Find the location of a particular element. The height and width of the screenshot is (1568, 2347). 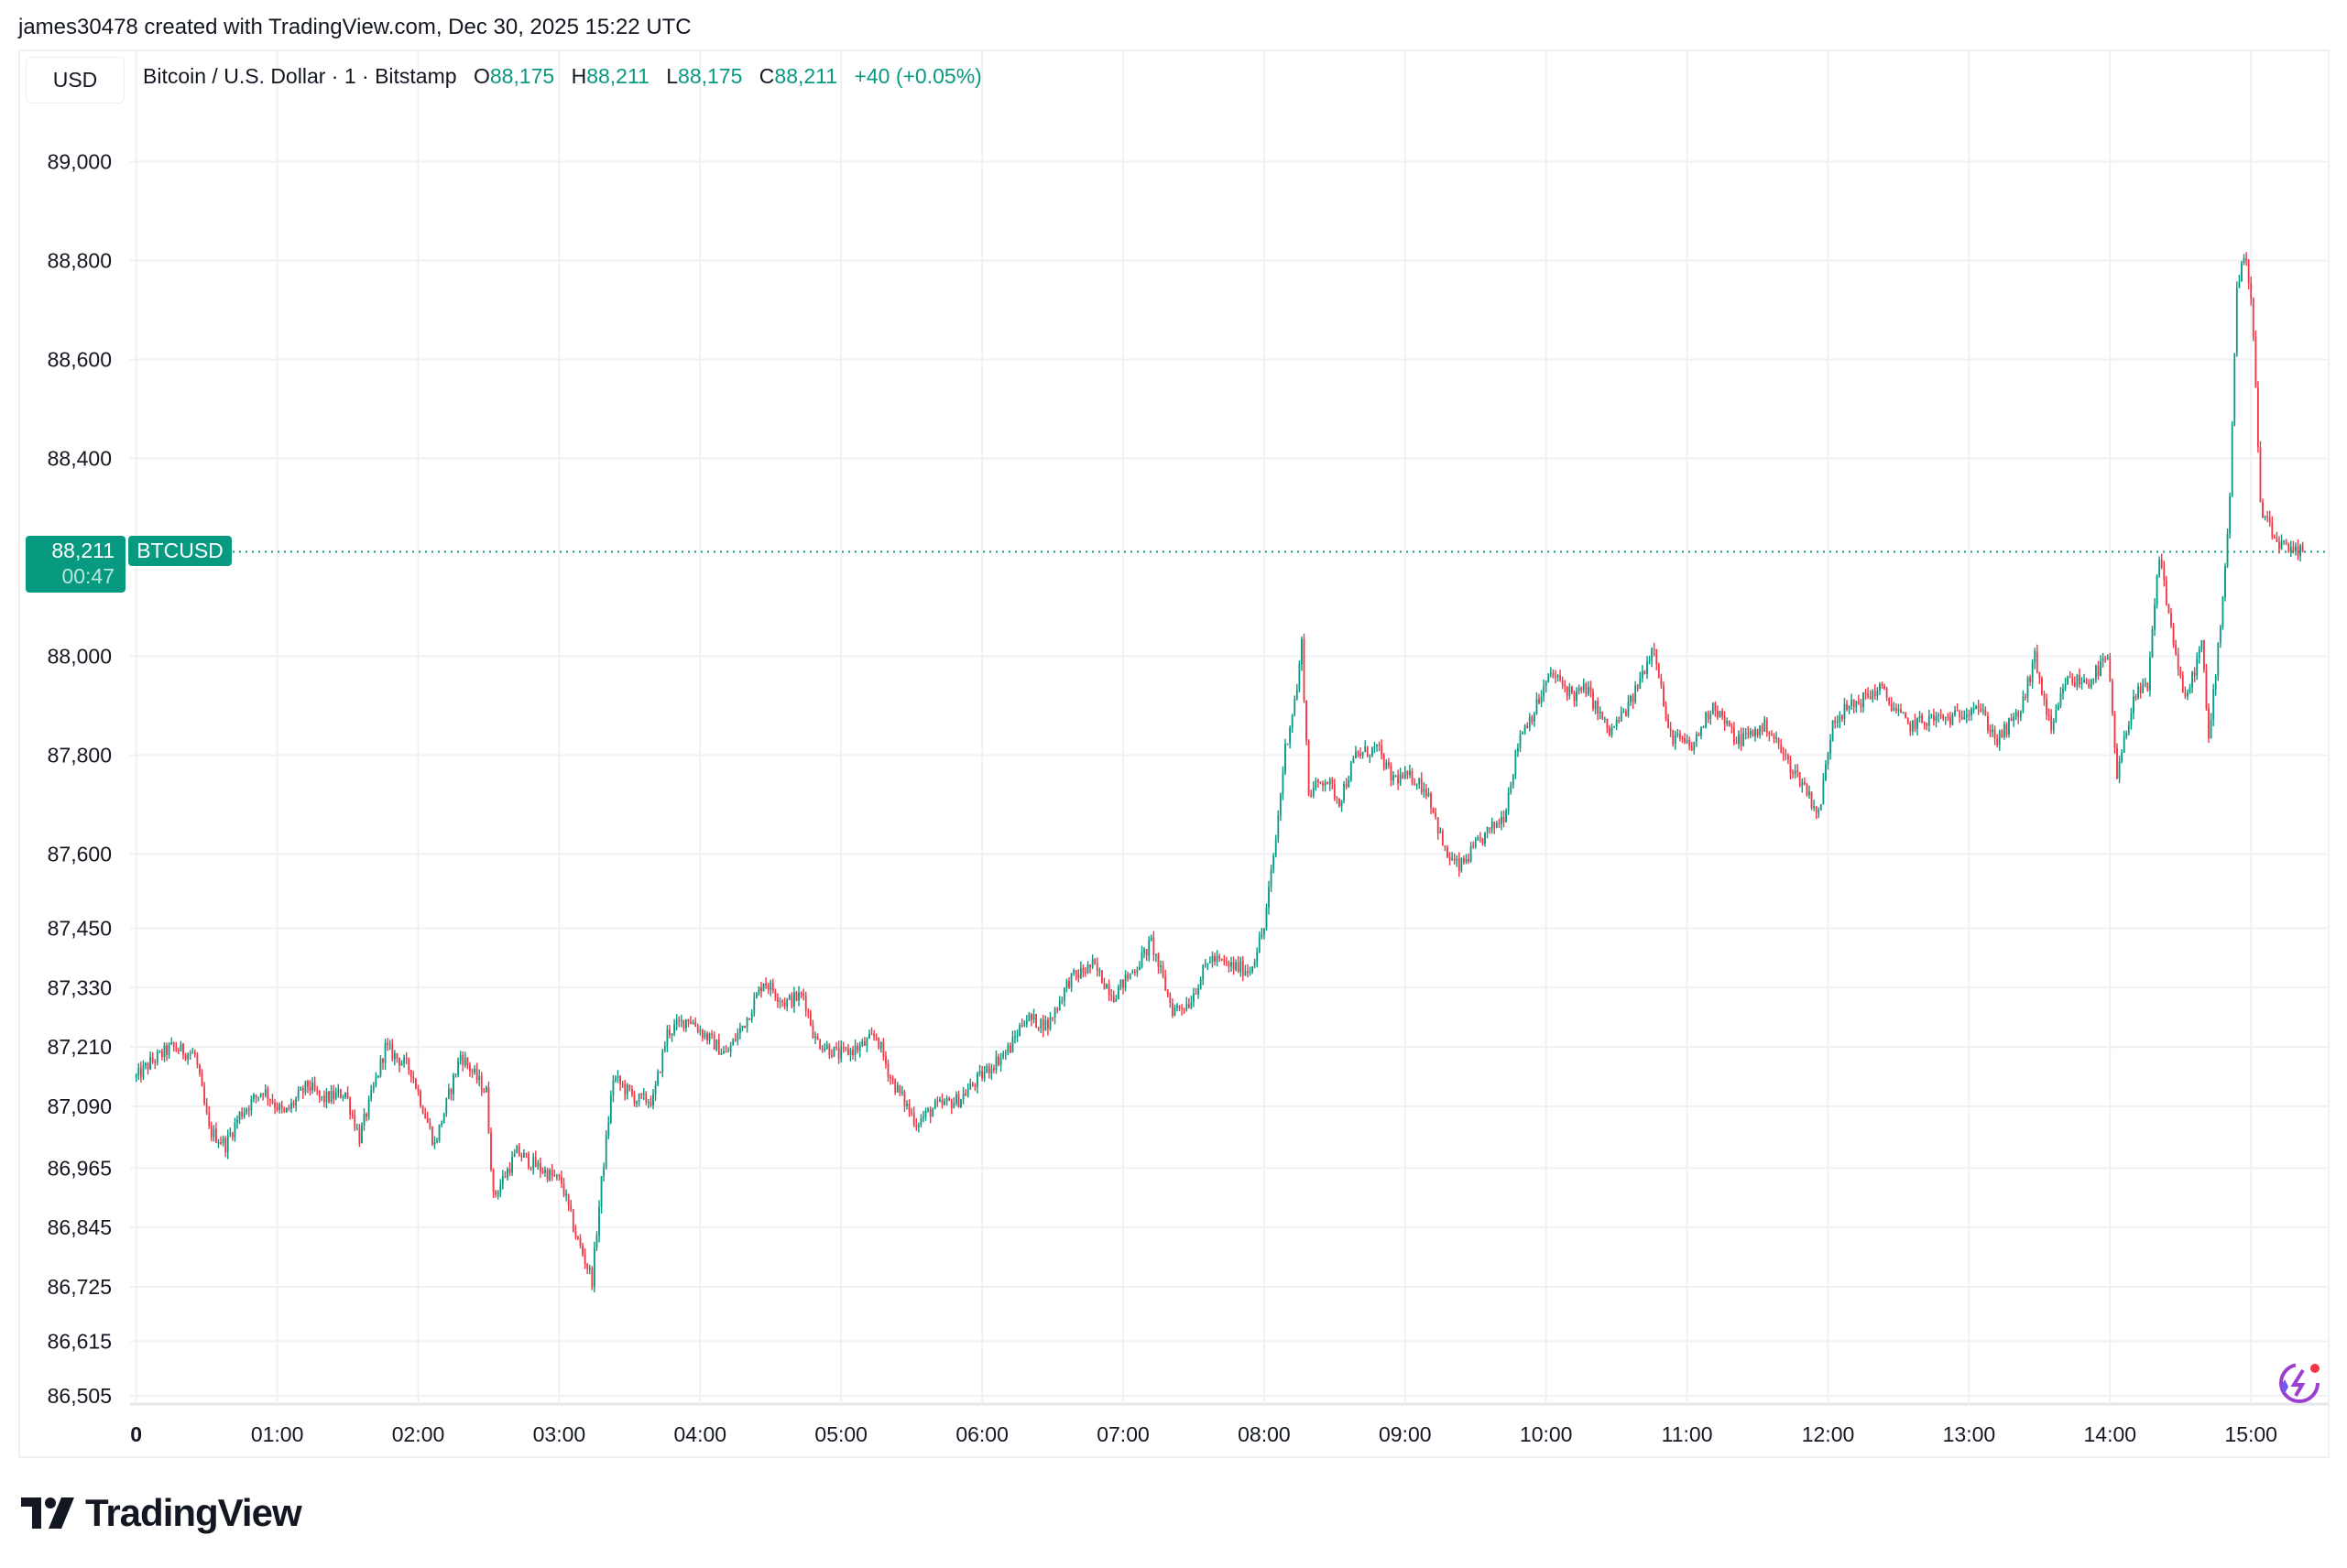

currency-button: USD is located at coordinates (75, 80).